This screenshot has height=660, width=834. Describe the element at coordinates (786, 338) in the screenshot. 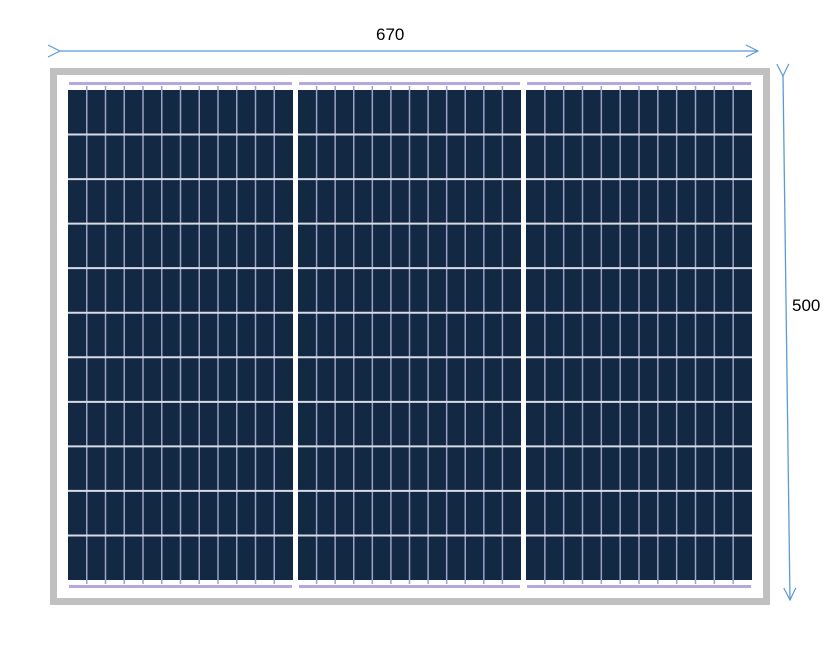

I see `height-dimension-arrow` at that location.